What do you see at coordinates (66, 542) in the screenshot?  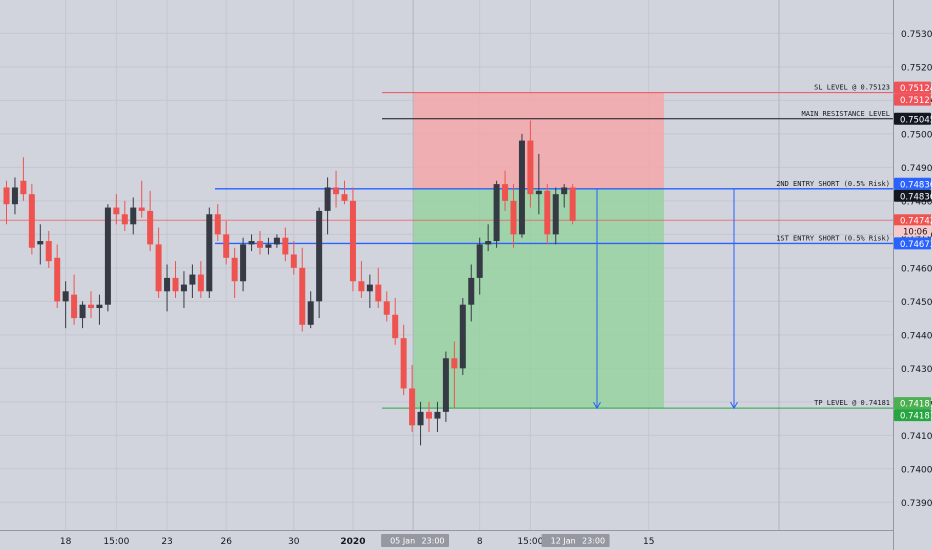 I see `time-tick-label: 18` at bounding box center [66, 542].